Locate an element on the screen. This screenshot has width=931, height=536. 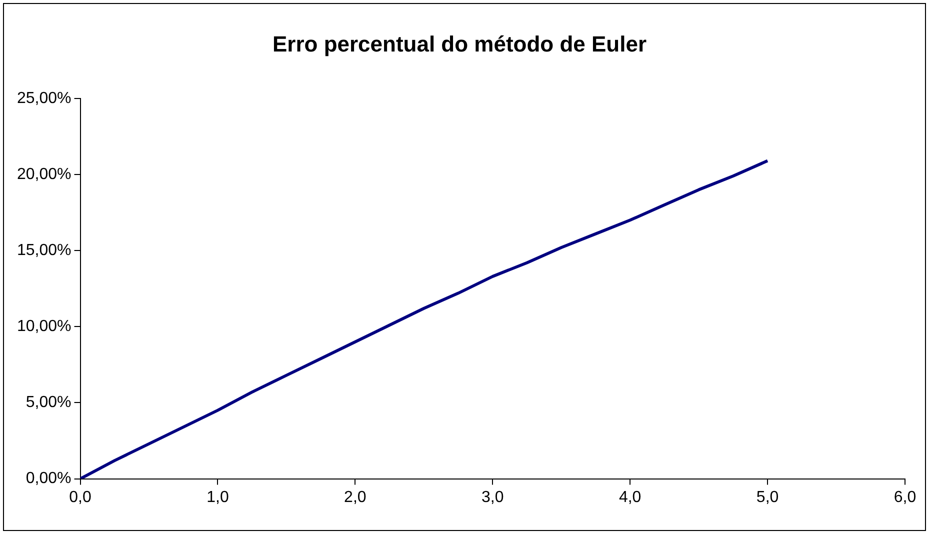
x-tick-label: 5,0 is located at coordinates (767, 497).